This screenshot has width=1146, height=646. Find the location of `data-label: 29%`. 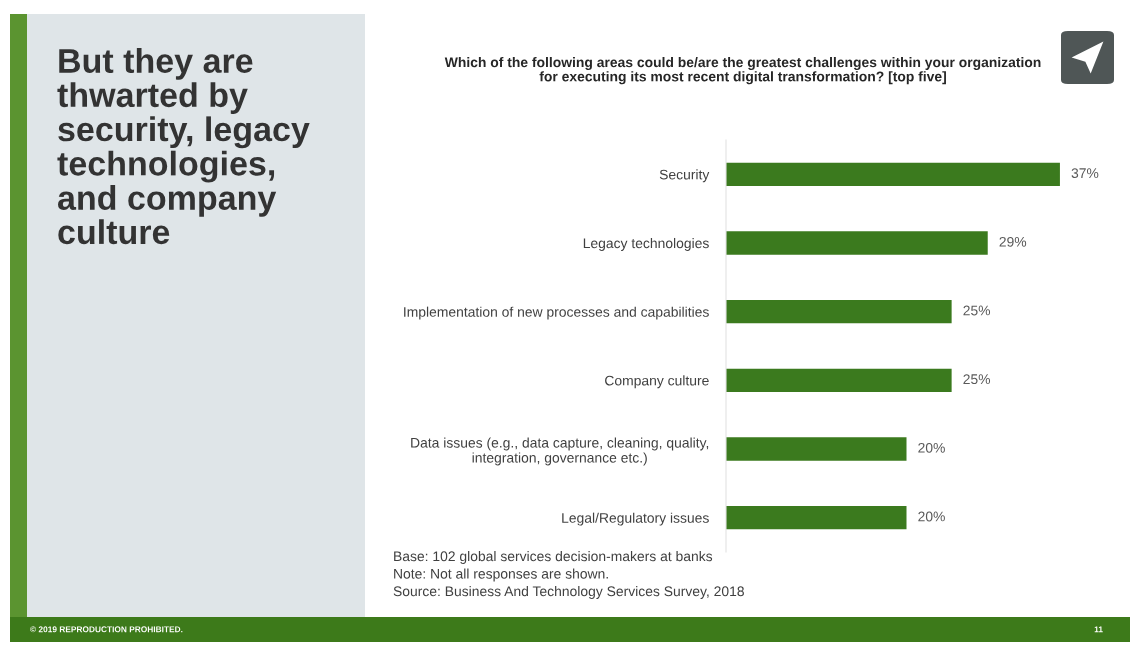

data-label: 29% is located at coordinates (1013, 241).